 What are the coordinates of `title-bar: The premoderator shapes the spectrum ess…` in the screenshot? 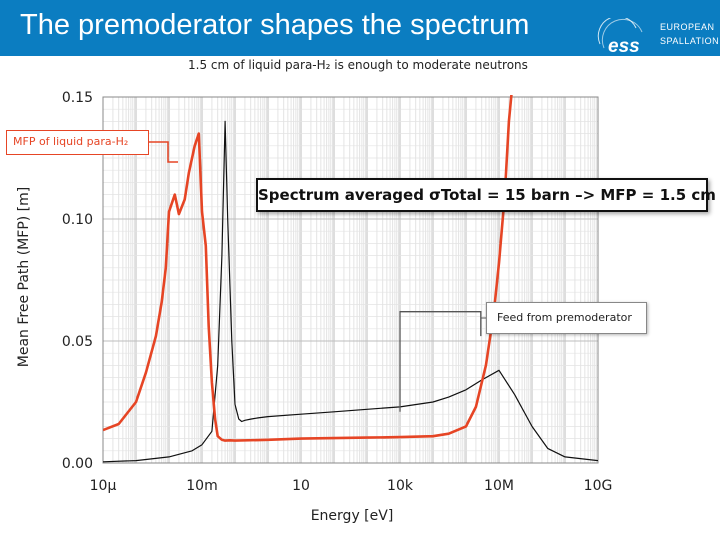 It's located at (360, 28).